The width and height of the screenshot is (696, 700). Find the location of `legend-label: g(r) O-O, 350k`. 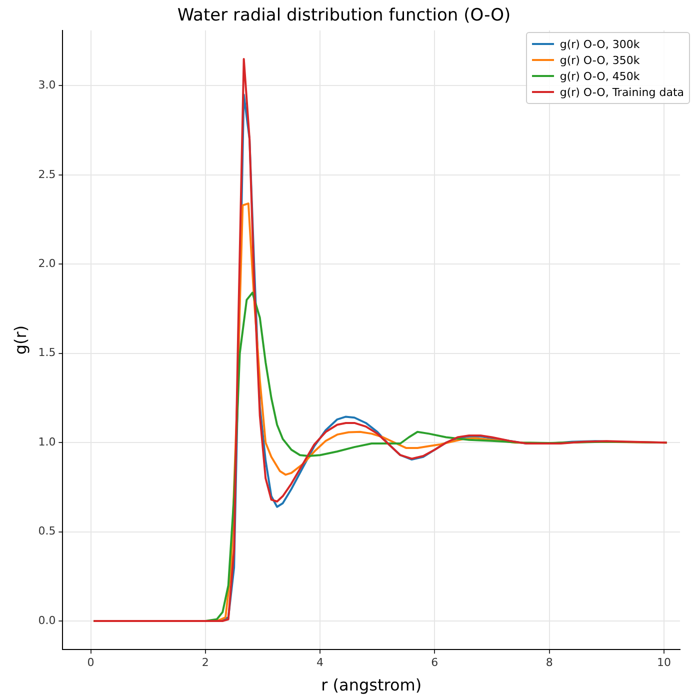

legend-label: g(r) O-O, 350k is located at coordinates (600, 60).